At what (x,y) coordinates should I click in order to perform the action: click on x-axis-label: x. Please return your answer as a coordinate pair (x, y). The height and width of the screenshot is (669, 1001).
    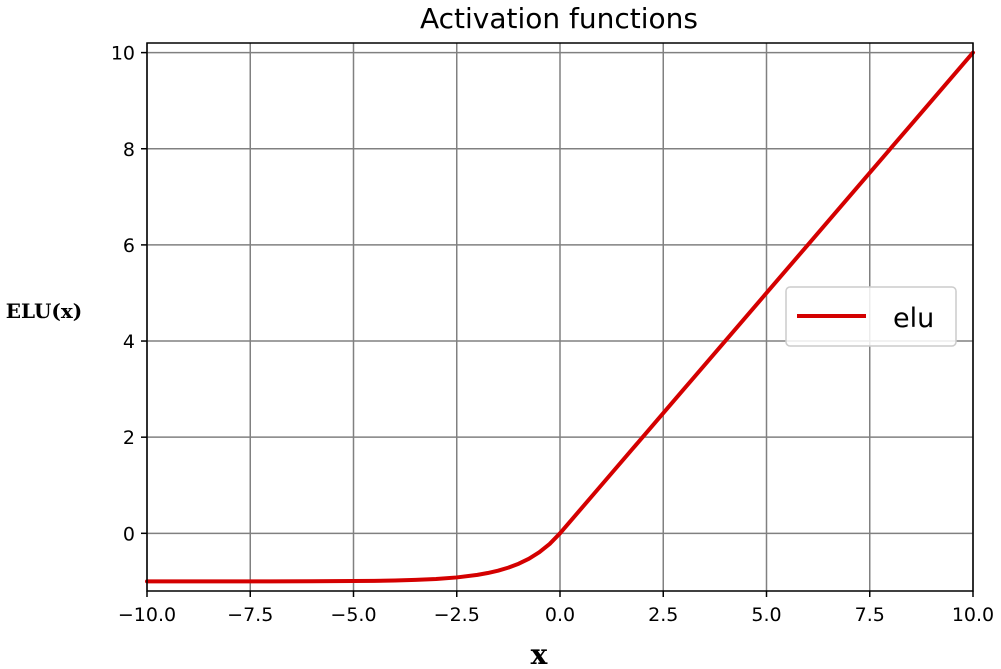
    Looking at the image, I should click on (539, 653).